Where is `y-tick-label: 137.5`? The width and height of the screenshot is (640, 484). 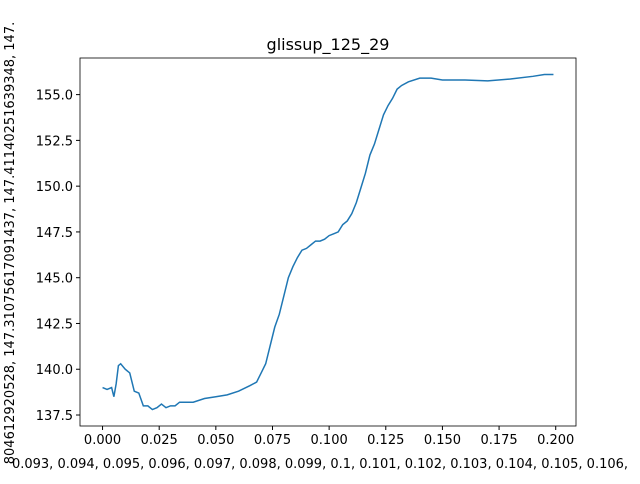
y-tick-label: 137.5 is located at coordinates (54, 416).